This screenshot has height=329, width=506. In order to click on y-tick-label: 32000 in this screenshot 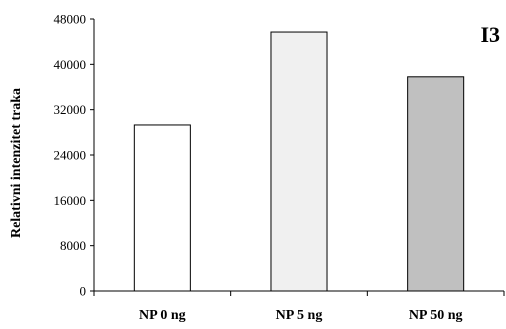, I will do `click(70, 109)`.